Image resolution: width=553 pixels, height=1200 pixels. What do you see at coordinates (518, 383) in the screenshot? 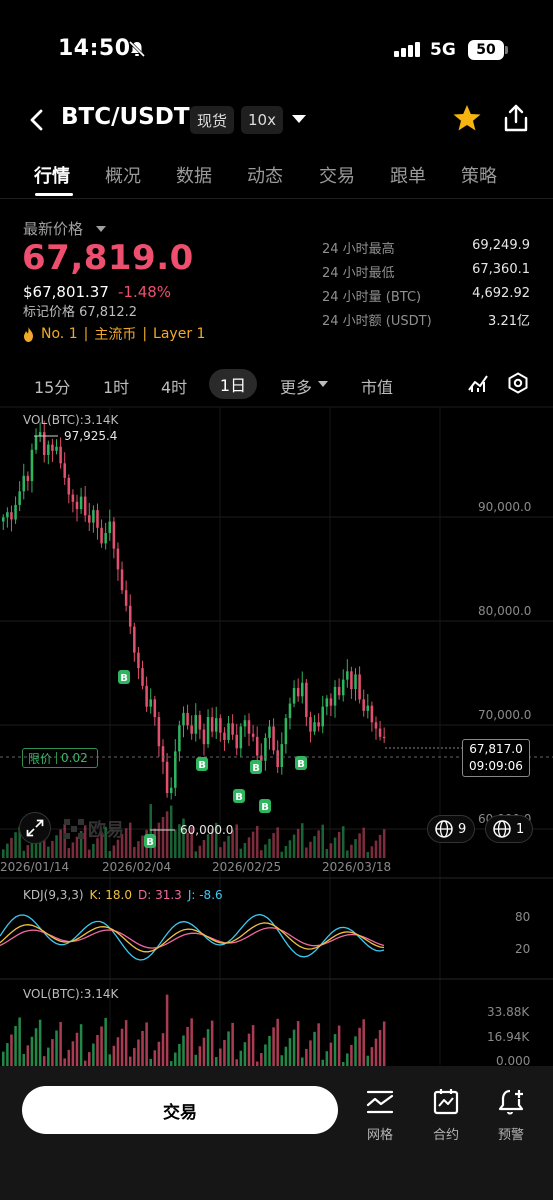
I see `settings-icon` at bounding box center [518, 383].